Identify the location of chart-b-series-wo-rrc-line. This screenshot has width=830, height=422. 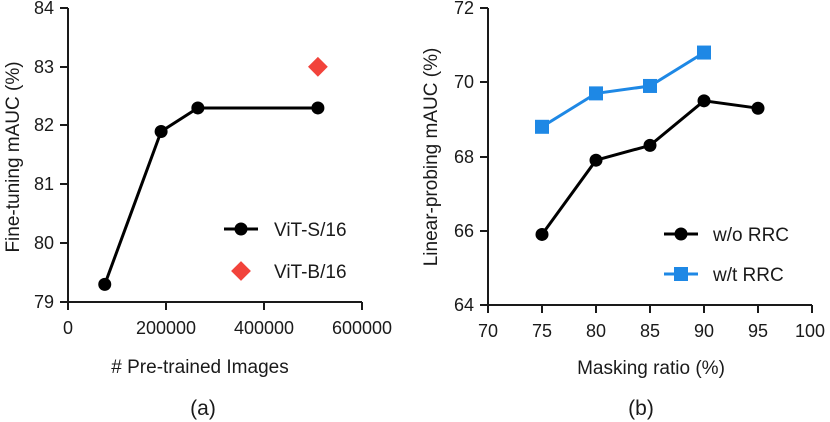
(649, 167).